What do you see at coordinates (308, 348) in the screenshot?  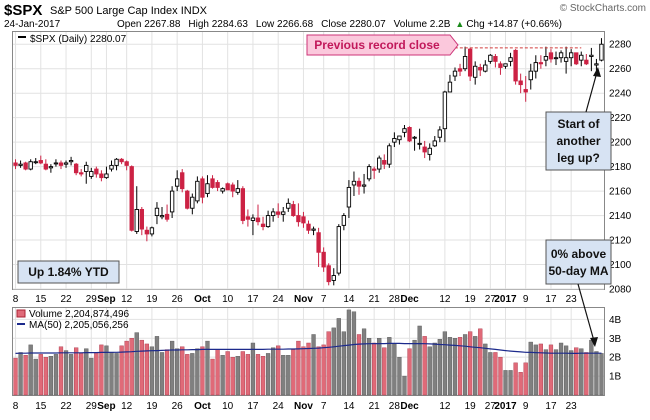 I see `ma50-line` at bounding box center [308, 348].